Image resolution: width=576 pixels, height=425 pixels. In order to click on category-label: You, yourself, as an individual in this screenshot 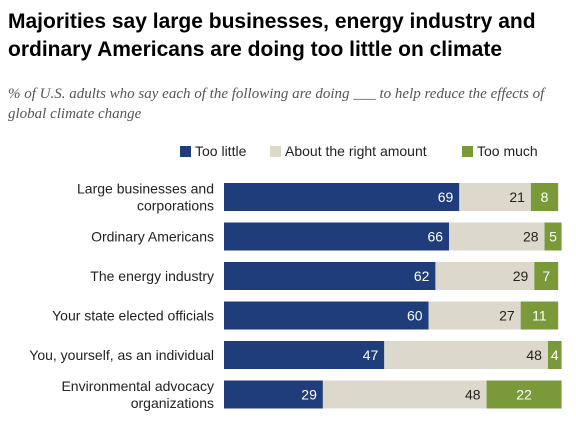, I will do `click(121, 355)`.